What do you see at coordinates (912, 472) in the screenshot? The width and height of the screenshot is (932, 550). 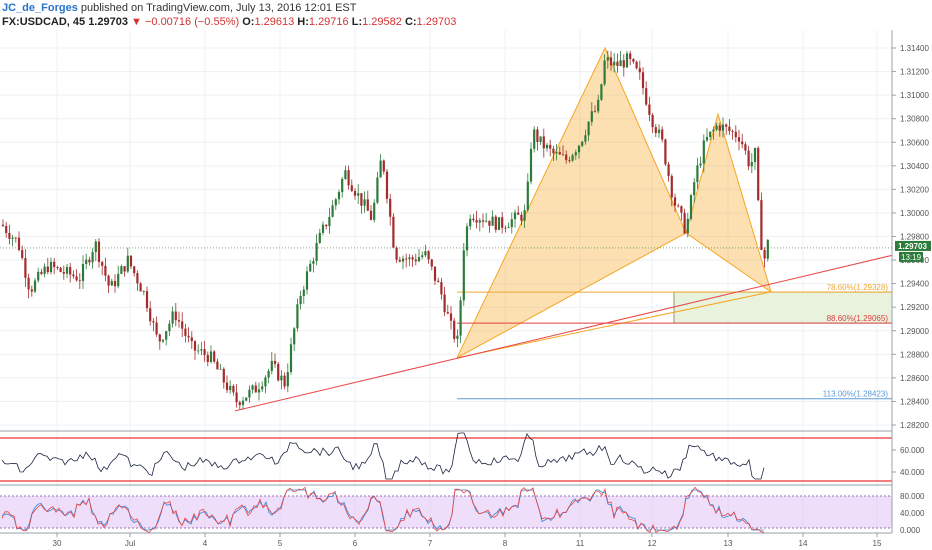 I see `rsi-tick-label: 40.000` at bounding box center [912, 472].